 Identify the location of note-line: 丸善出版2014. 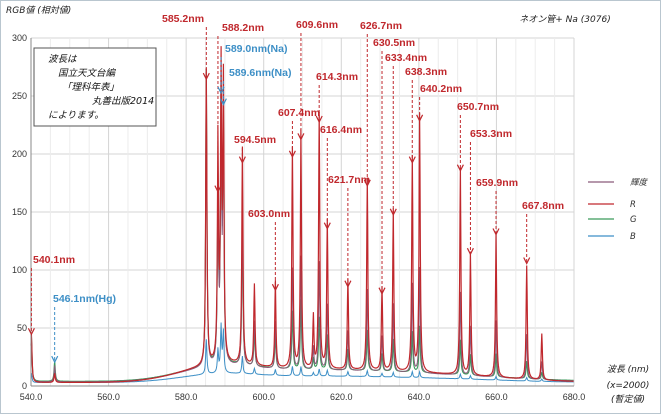
(123, 101).